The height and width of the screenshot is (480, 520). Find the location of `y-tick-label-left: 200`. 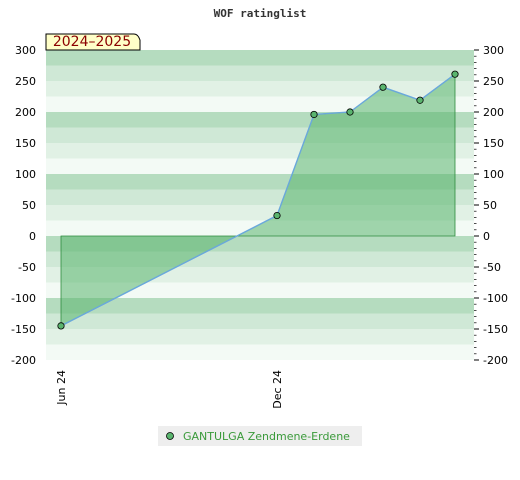

y-tick-label-left: 200 is located at coordinates (25, 112).